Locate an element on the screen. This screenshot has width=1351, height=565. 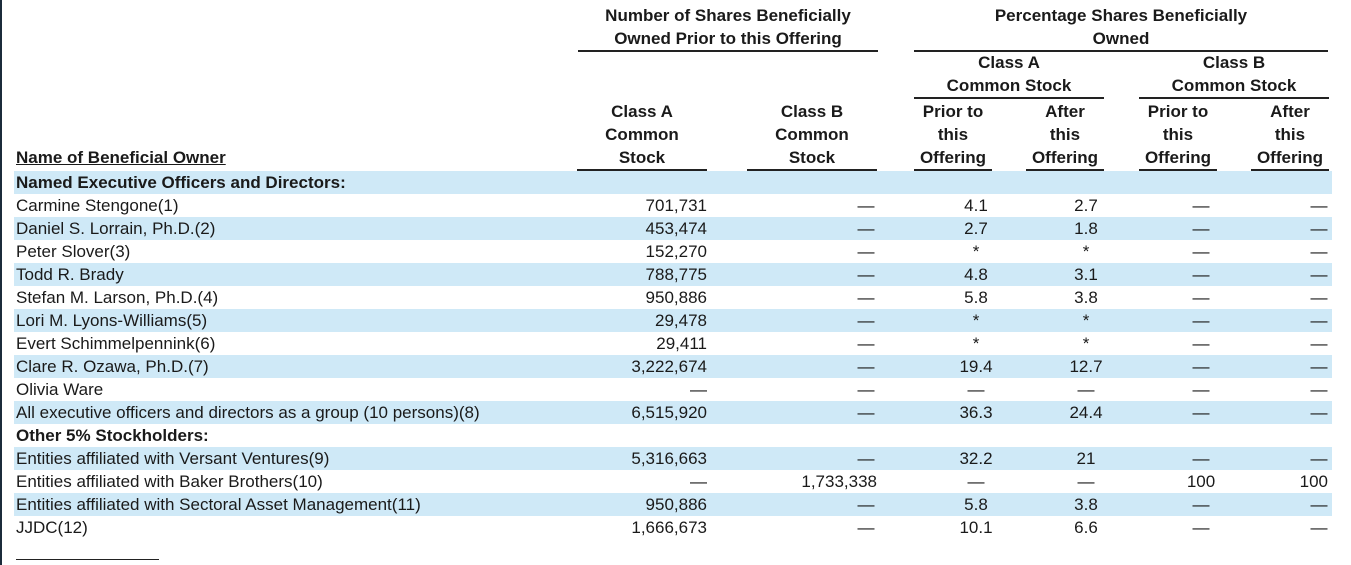
owner-name: Carmine Stengone(1) is located at coordinates (97, 205).